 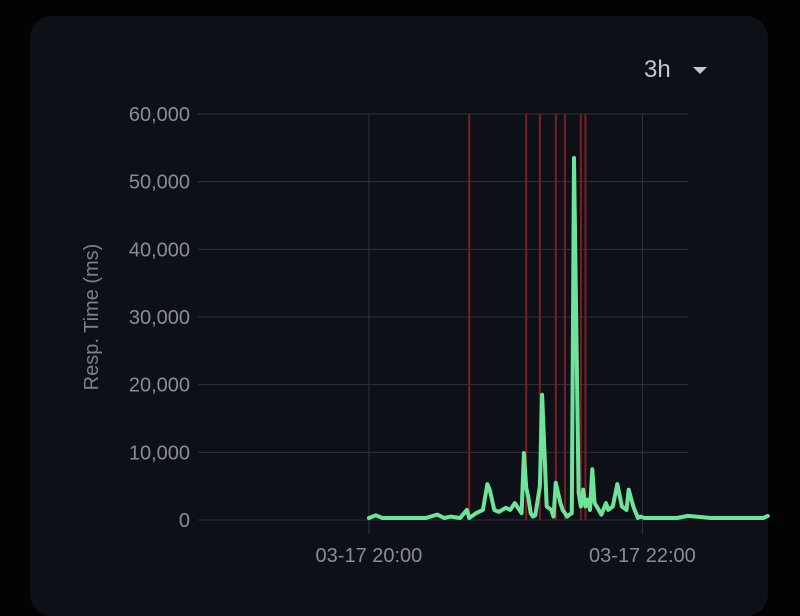 I want to click on y-tick-label: 40,000, so click(x=159, y=250).